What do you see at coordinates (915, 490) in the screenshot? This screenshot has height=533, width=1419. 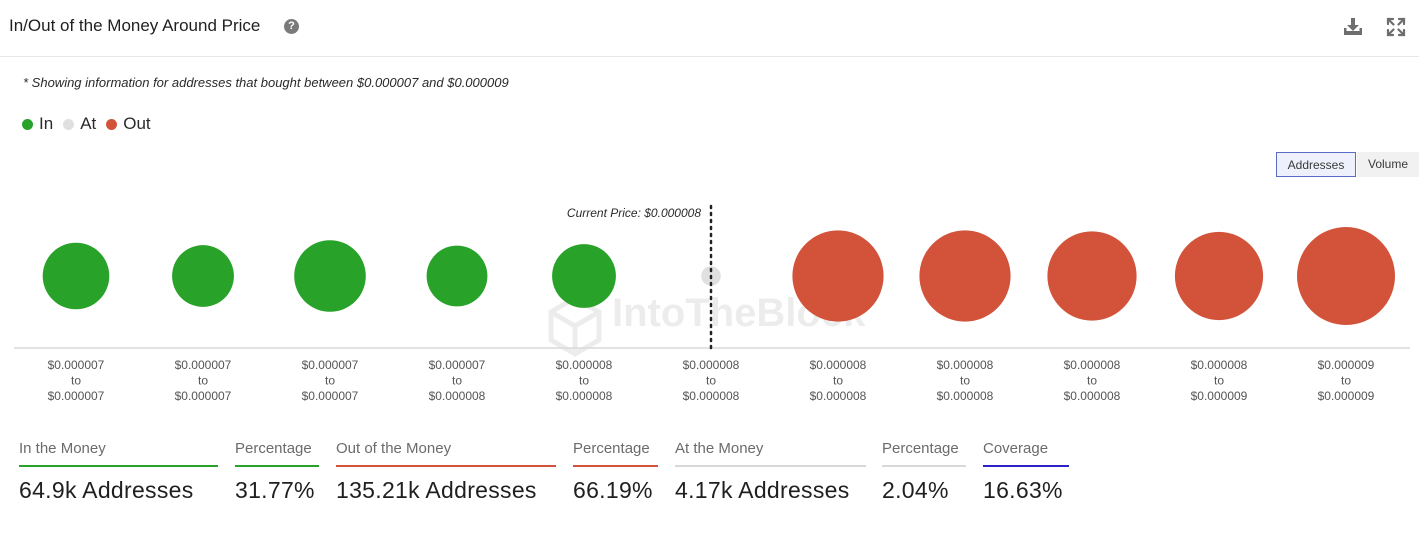 I see `stat-value: 2.04%` at bounding box center [915, 490].